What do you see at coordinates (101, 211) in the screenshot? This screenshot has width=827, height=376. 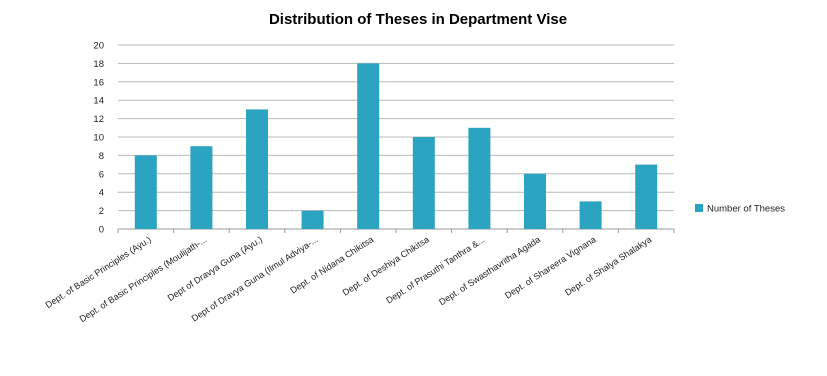 I see `y-tick-label: 2` at bounding box center [101, 211].